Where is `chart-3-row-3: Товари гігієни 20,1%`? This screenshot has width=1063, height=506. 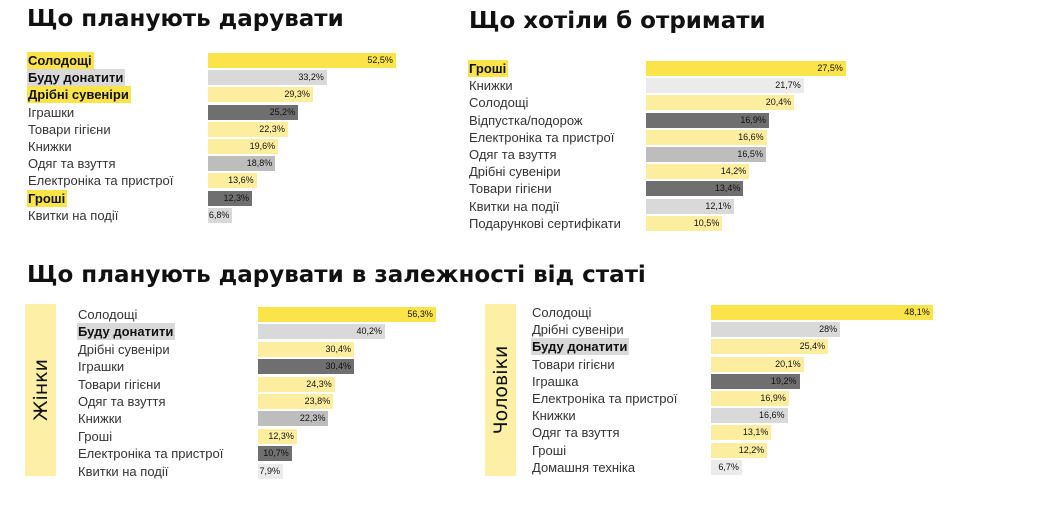 chart-3-row-3: Товари гігієни 20,1% is located at coordinates (741, 364).